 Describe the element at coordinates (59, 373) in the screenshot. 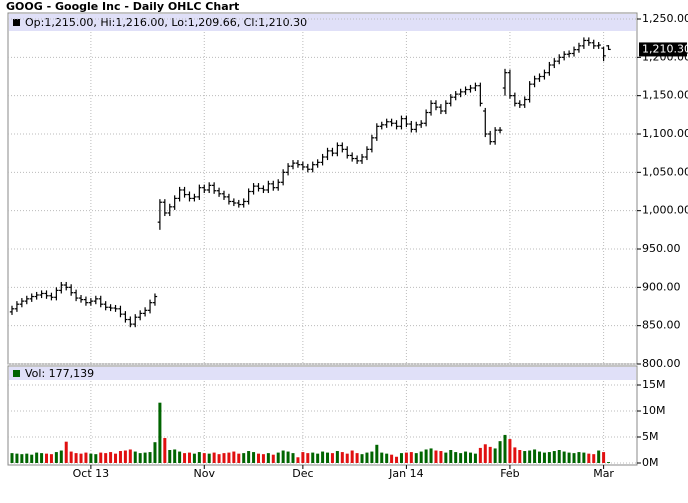

I see `volume-legend: Vol: 177,139` at that location.